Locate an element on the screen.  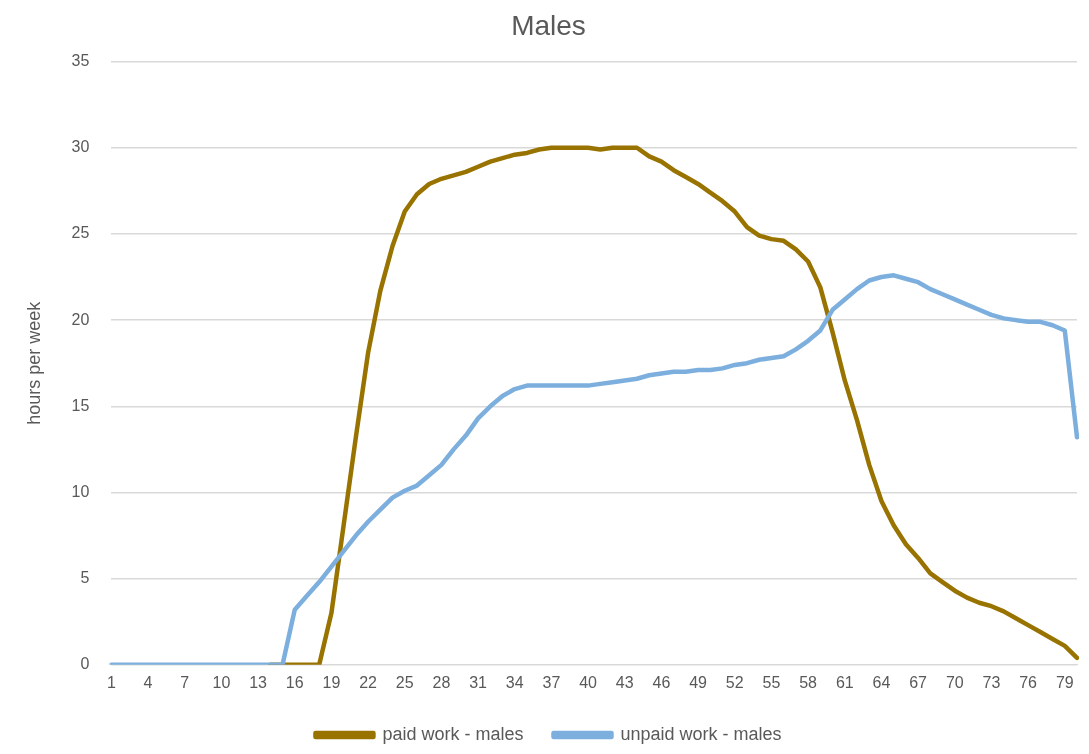
y-tick-label: 15 is located at coordinates (80, 405).